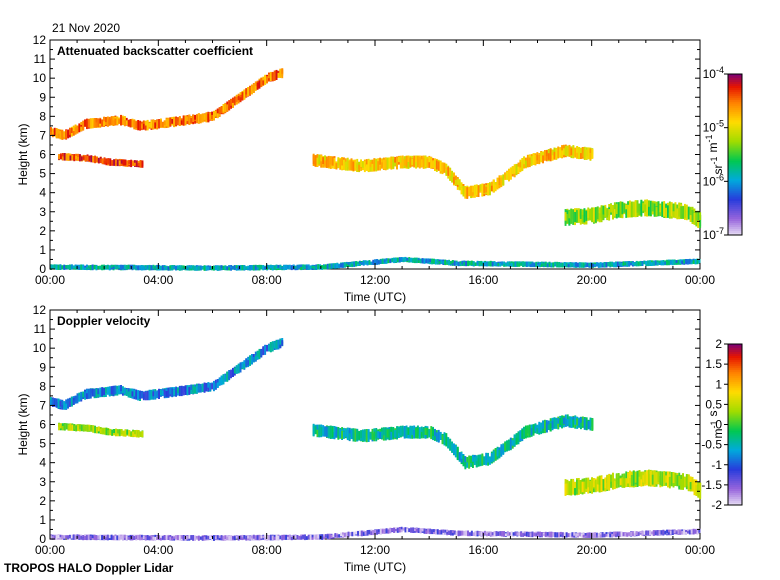 The image size is (780, 580). Describe the element at coordinates (718, 425) in the screenshot. I see `colorbar-tick-label: 0` at that location.